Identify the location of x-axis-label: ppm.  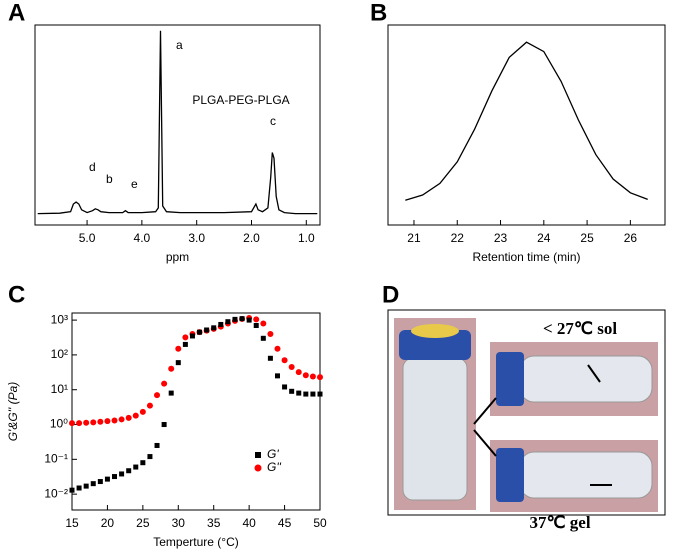
(177, 257).